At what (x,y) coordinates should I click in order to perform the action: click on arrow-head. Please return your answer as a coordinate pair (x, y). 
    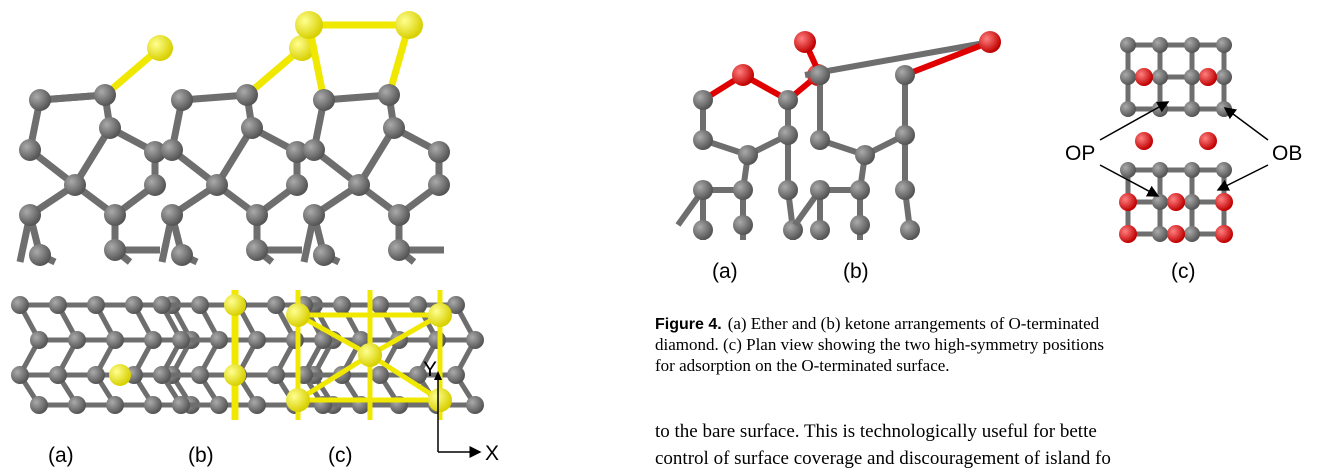
    Looking at the image, I should click on (438, 375).